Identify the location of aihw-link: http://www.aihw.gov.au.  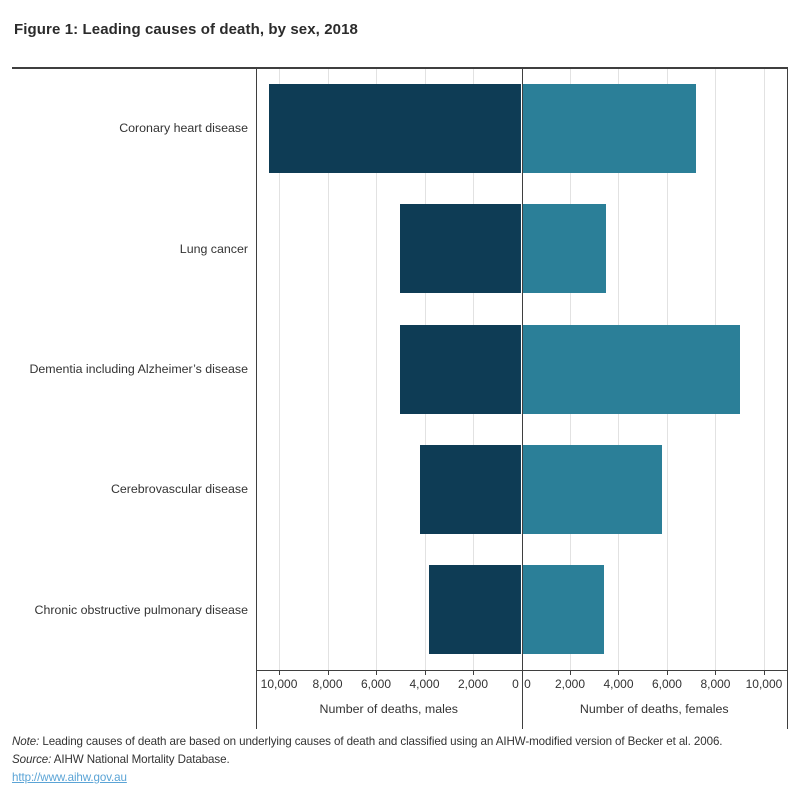
(69, 777).